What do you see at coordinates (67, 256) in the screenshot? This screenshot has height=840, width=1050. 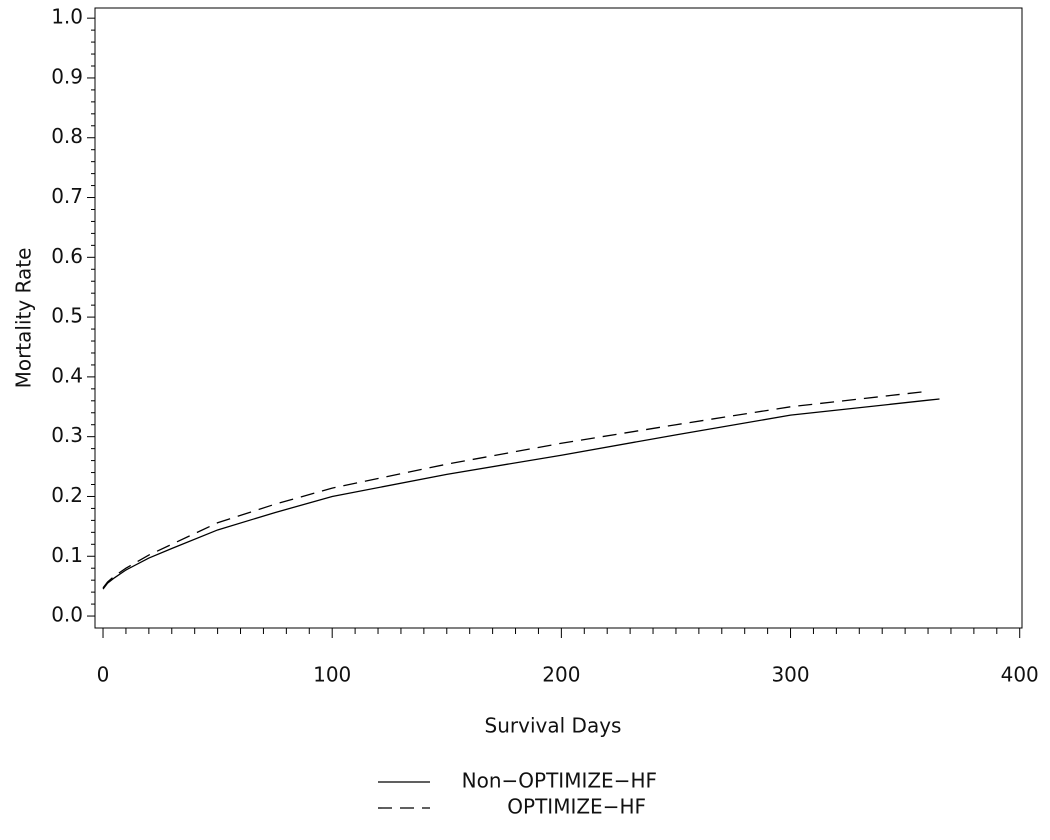 I see `y-tick-label: 0.6` at bounding box center [67, 256].